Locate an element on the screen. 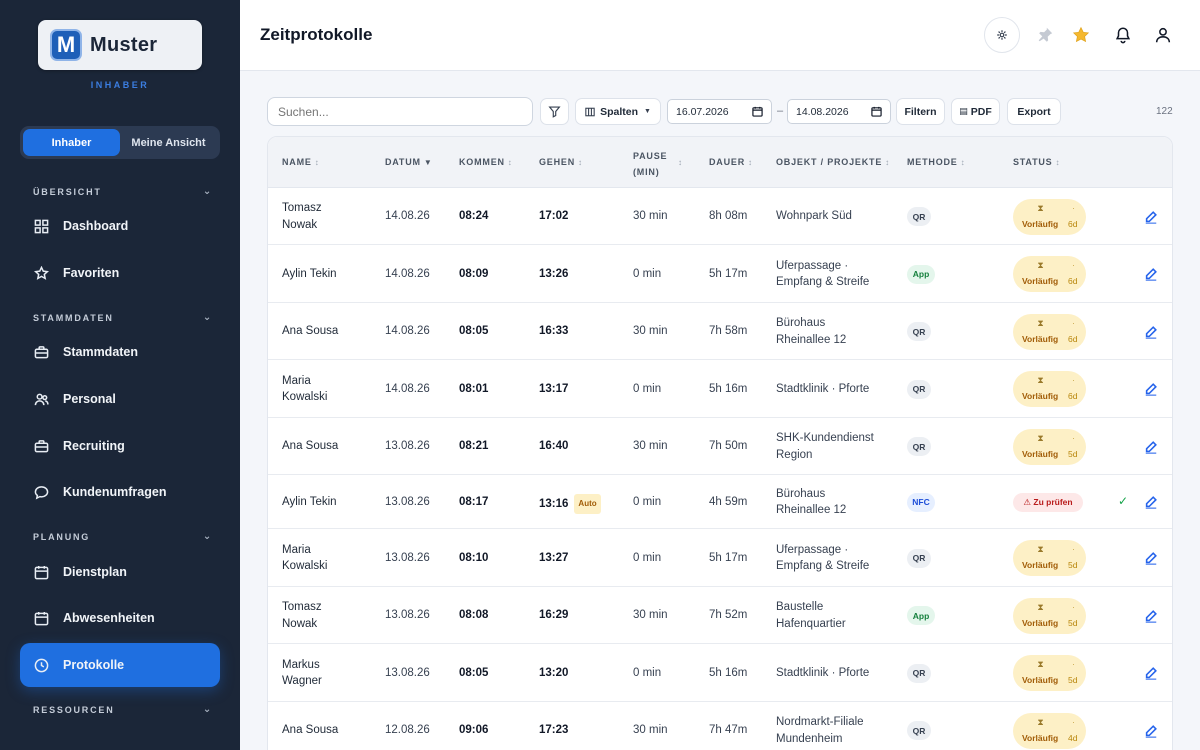 This screenshot has width=1200, height=750. status-badge-review: ⚠ Zu prüfen is located at coordinates (1048, 502).